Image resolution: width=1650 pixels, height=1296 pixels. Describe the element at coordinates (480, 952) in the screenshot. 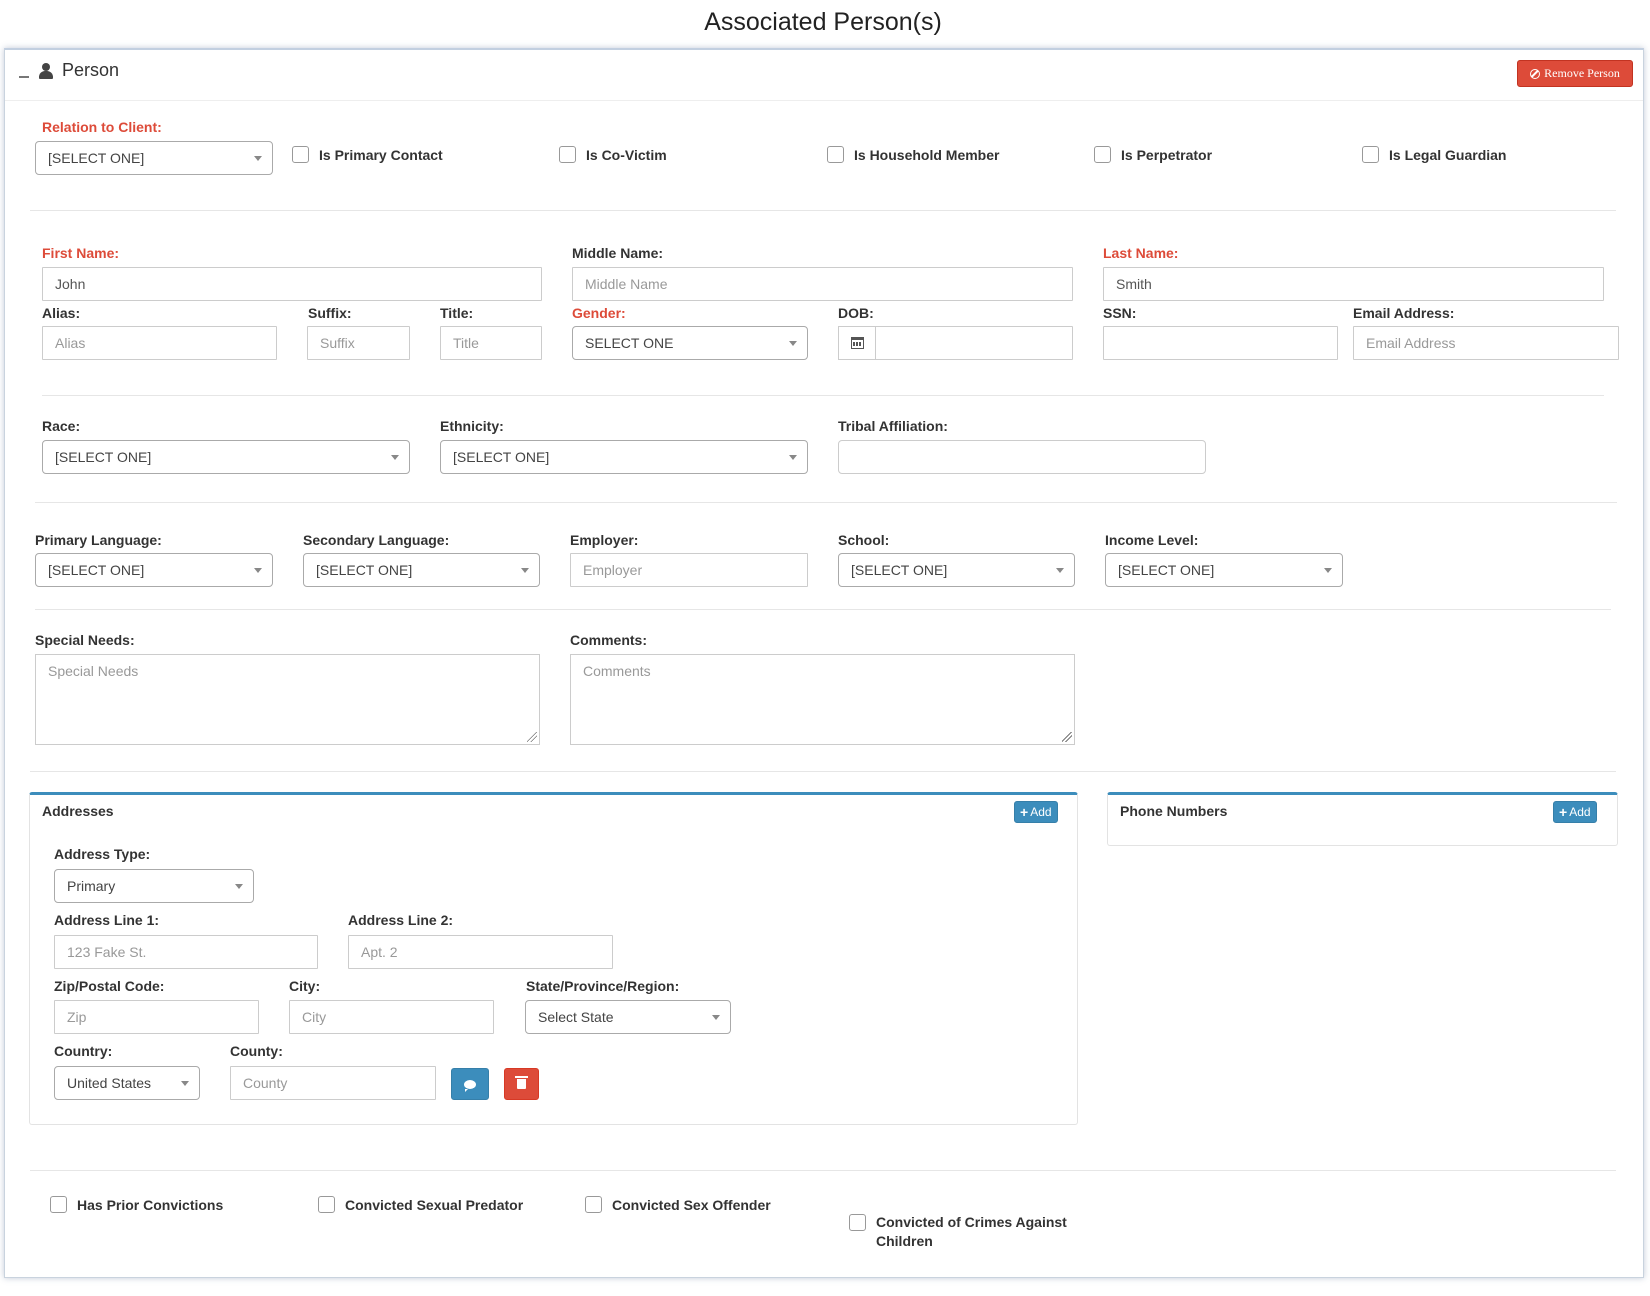

I see `address-line2-input: Apt. 2` at that location.